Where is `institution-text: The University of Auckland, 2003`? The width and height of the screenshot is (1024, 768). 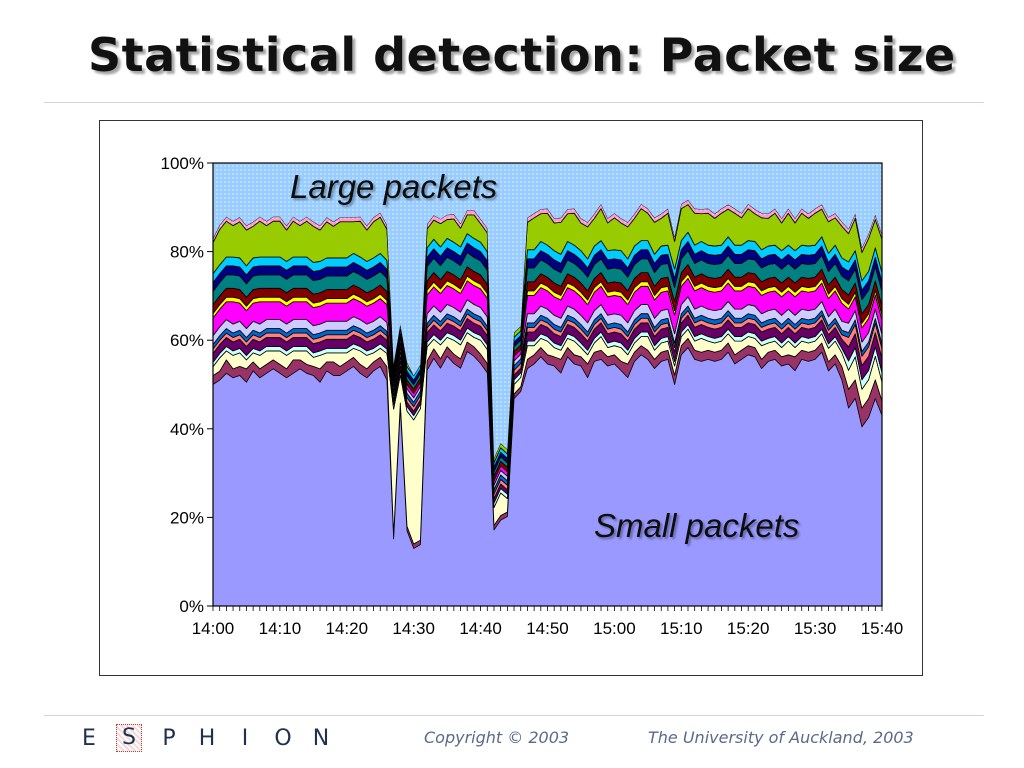 institution-text: The University of Auckland, 2003 is located at coordinates (781, 737).